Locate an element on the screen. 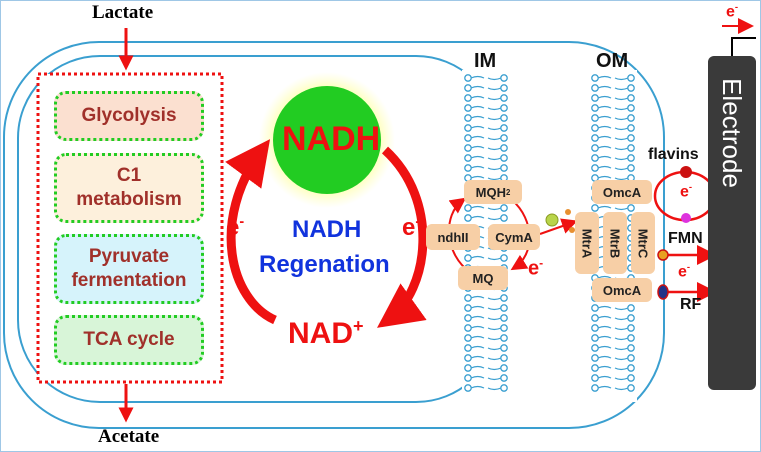 This screenshot has height=452, width=761. pathway-c1-metabolism: C1 metabolism is located at coordinates (129, 188).